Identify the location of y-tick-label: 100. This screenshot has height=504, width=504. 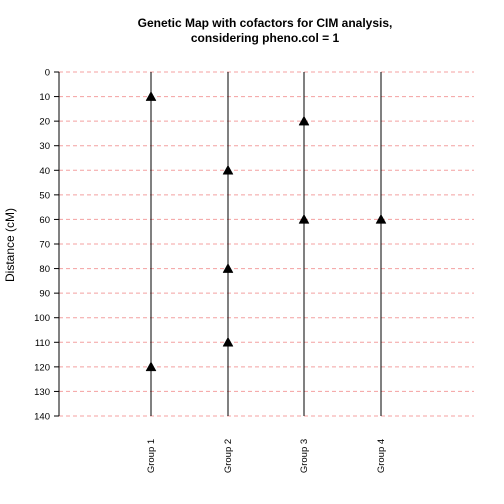
(42, 318).